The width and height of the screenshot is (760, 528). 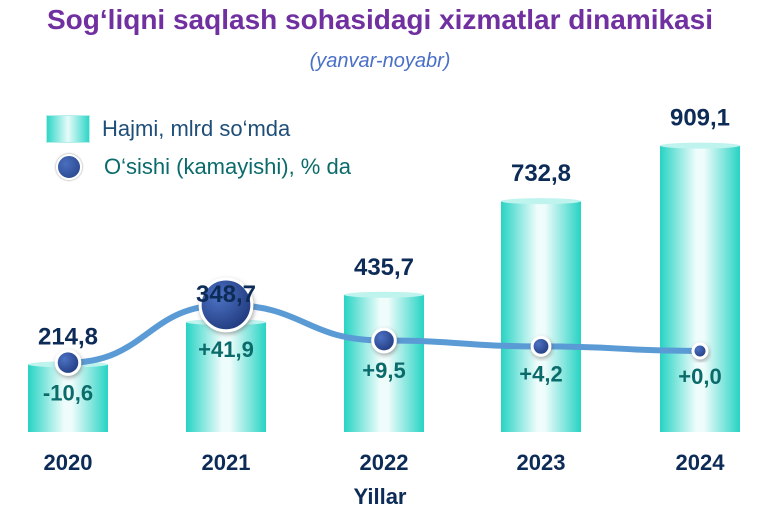 What do you see at coordinates (701, 462) in the screenshot?
I see `x-tick-label-2024: 2024` at bounding box center [701, 462].